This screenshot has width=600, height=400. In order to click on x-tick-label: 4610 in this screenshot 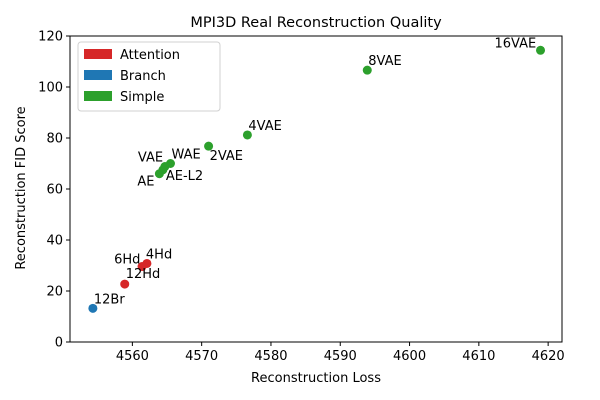, I will do `click(478, 356)`.